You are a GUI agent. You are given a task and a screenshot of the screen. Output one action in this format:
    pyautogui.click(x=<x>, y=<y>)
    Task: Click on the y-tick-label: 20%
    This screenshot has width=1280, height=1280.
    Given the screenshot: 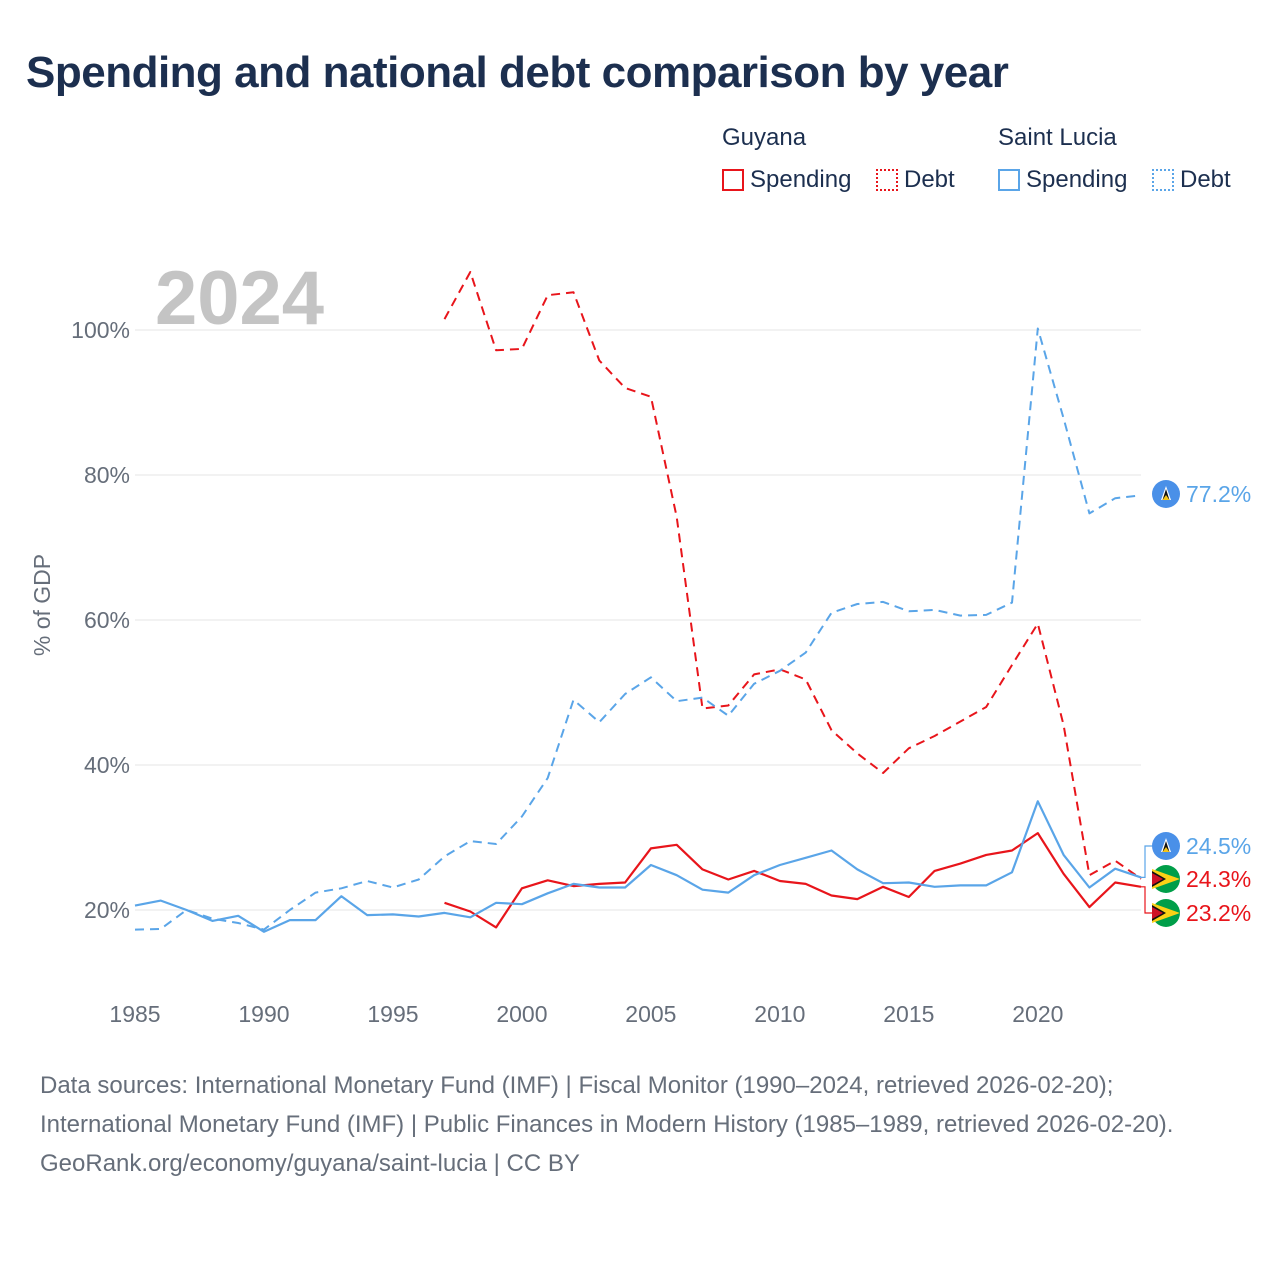 What is the action you would take?
    pyautogui.click(x=107, y=910)
    